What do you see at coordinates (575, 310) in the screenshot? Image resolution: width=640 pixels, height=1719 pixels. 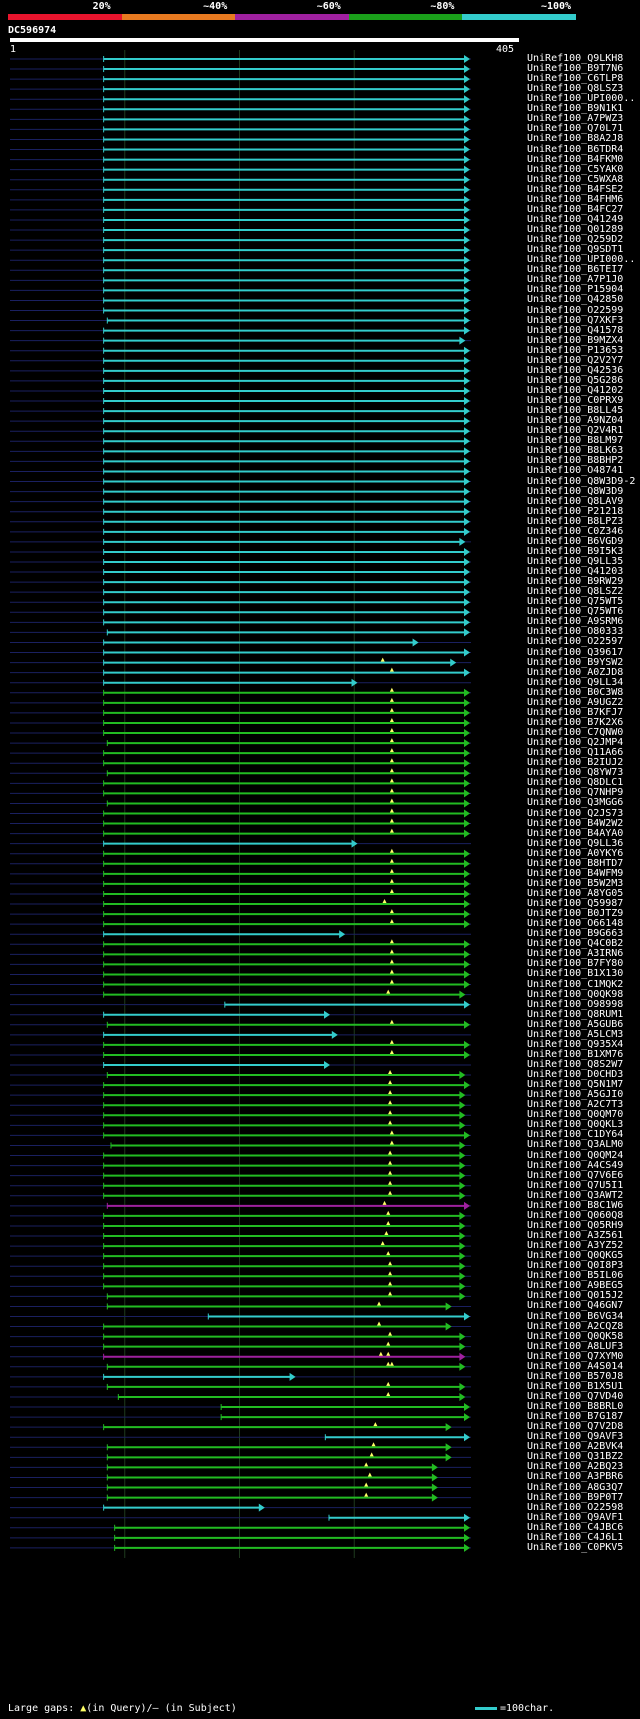 I see `hit-label: UniRef100_O22599` at bounding box center [575, 310].